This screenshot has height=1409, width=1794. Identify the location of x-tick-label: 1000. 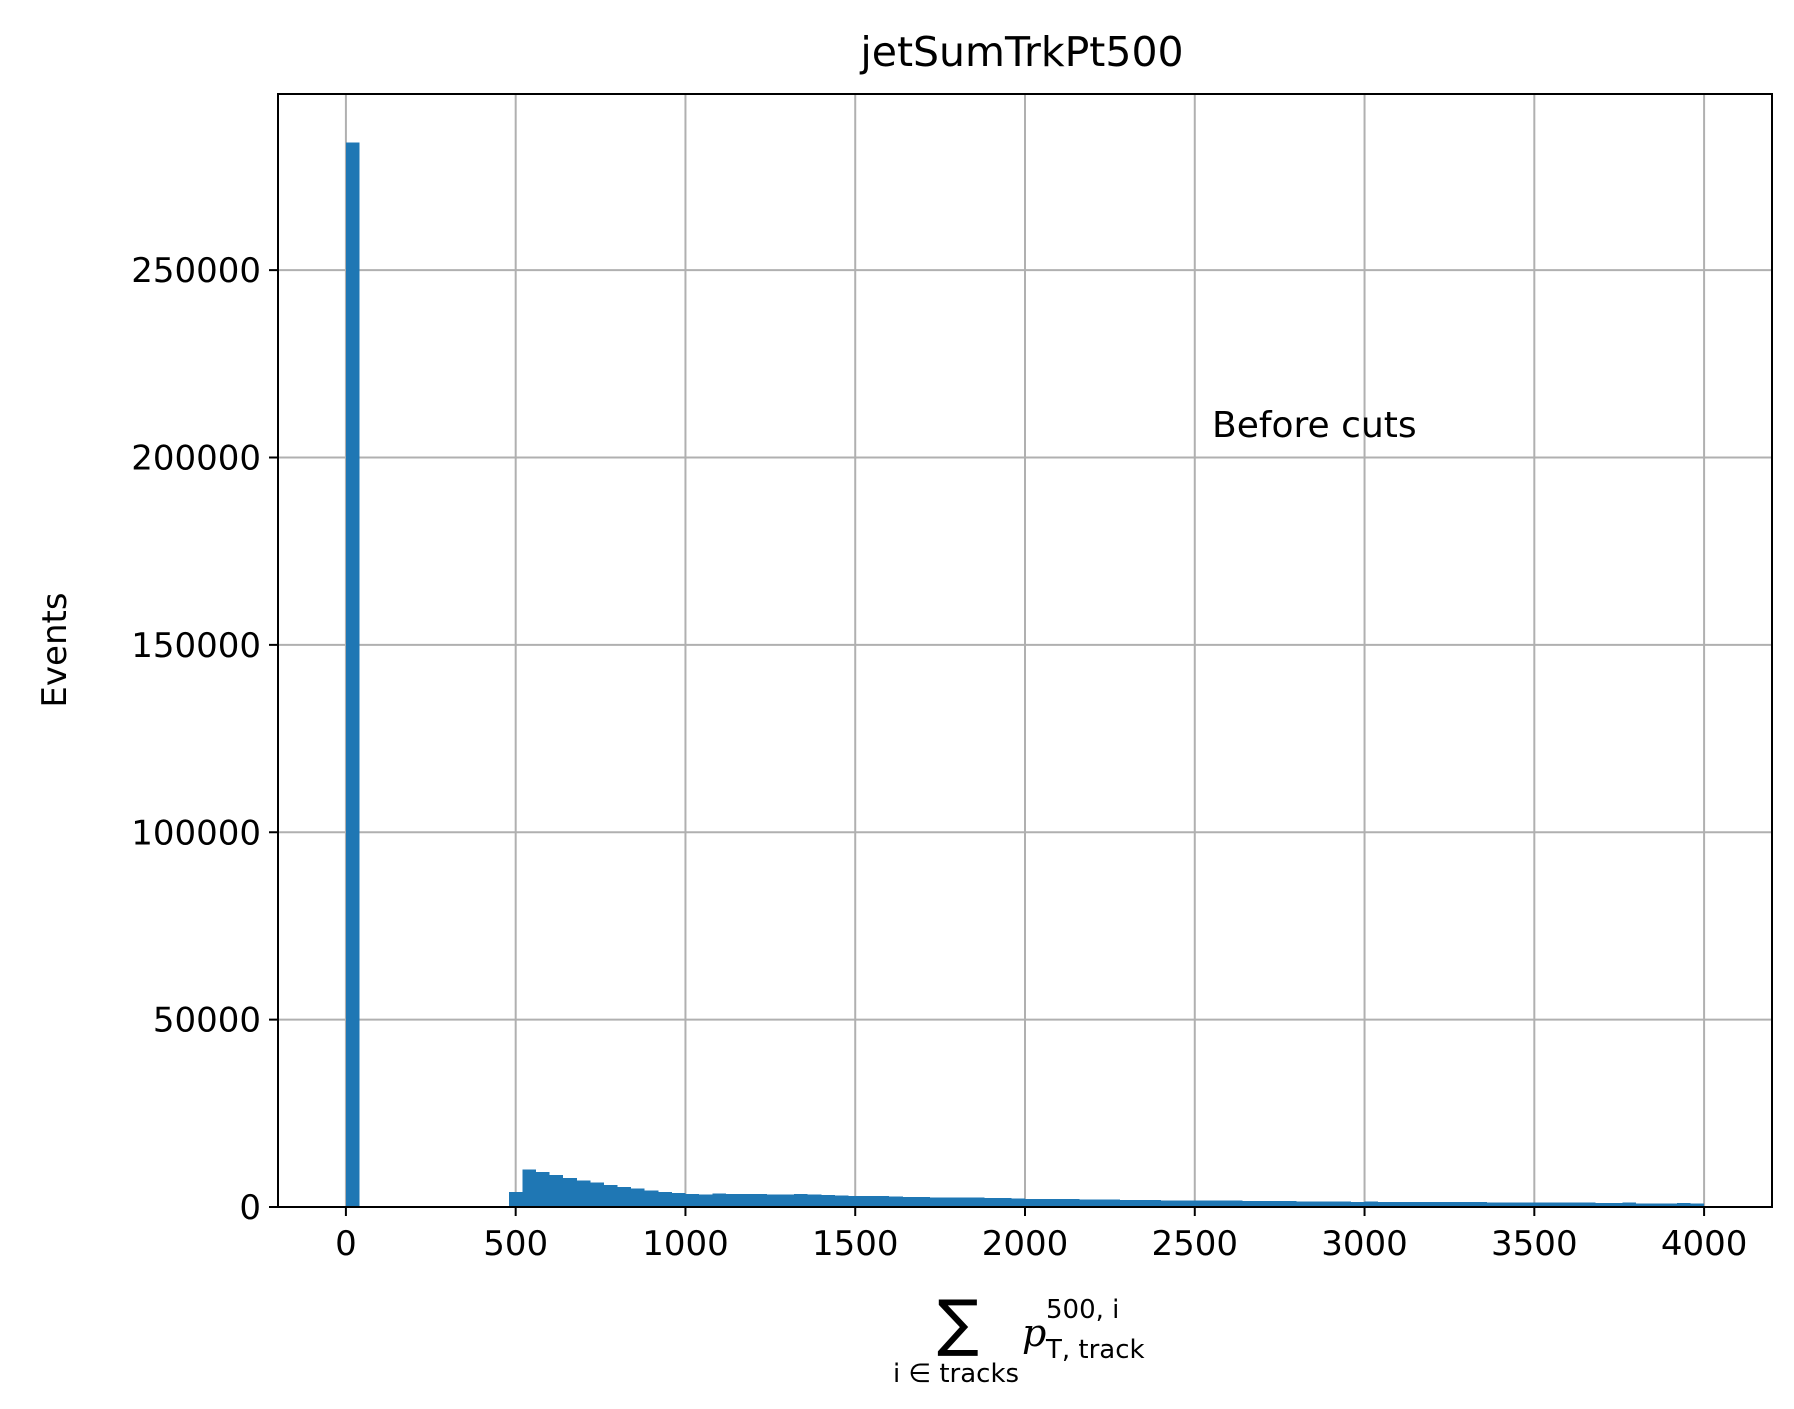
(685, 1244).